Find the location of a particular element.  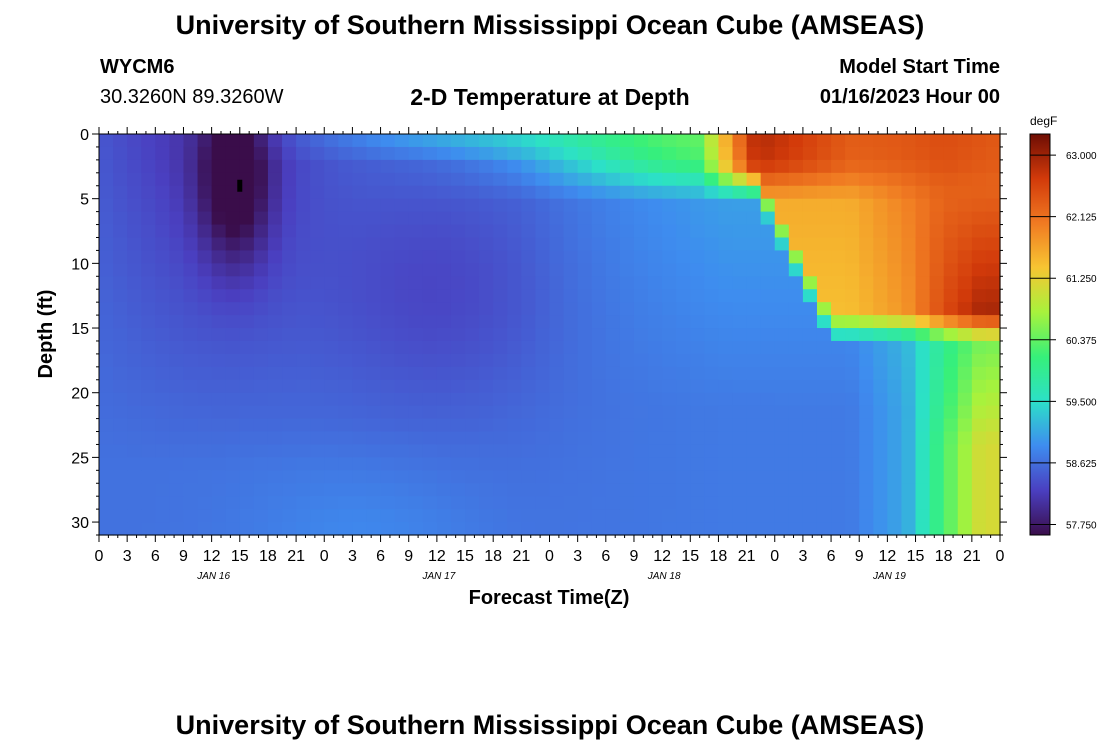

x-tick-label: 3 is located at coordinates (127, 556).